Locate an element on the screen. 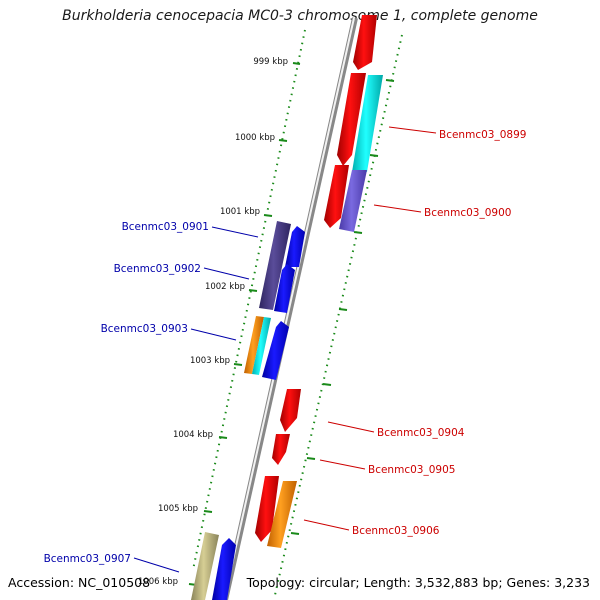 Image resolution: width=600 pixels, height=600 pixels. gene-label: Bcenmc03_0906 is located at coordinates (396, 531).